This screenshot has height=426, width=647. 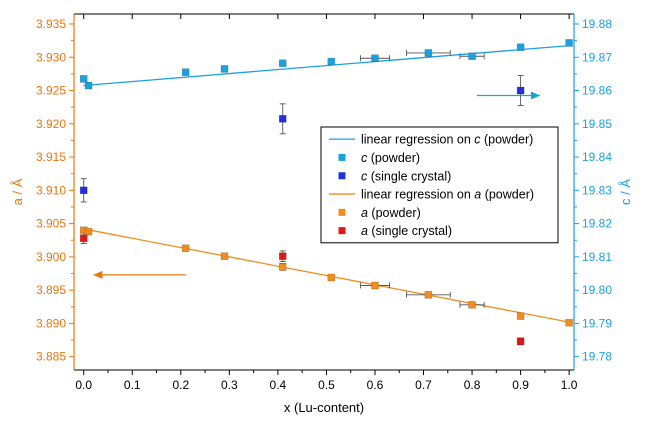 I want to click on left-tick-label: 3.890, so click(x=51, y=323).